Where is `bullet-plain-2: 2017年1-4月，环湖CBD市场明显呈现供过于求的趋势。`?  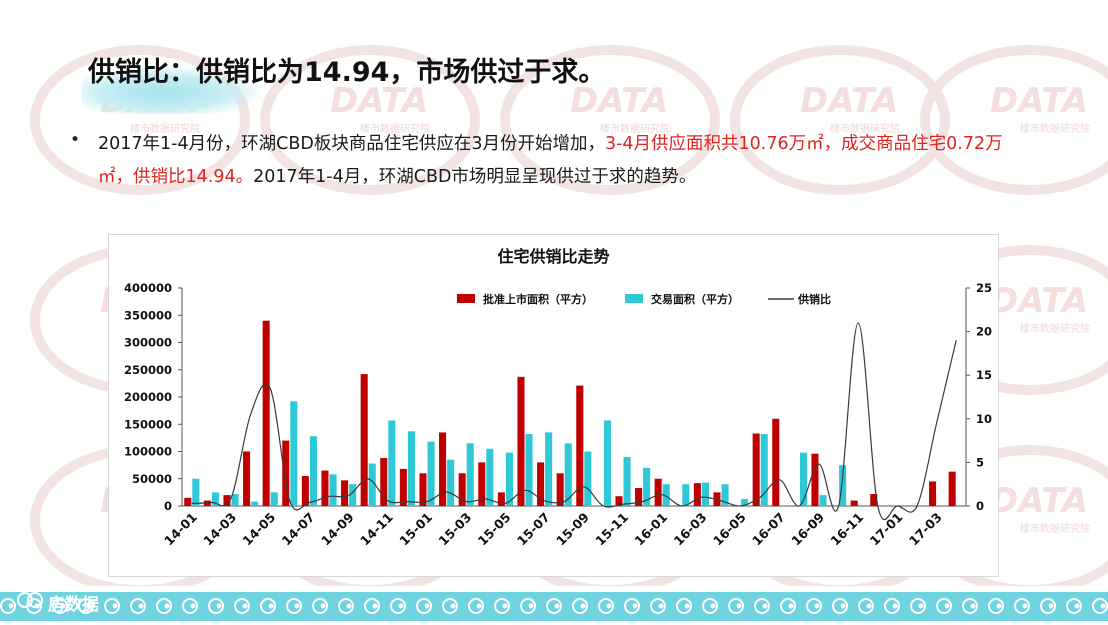 bullet-plain-2: 2017年1-4月，环湖CBD市场明显呈现供过于求的趋势。 is located at coordinates (475, 177).